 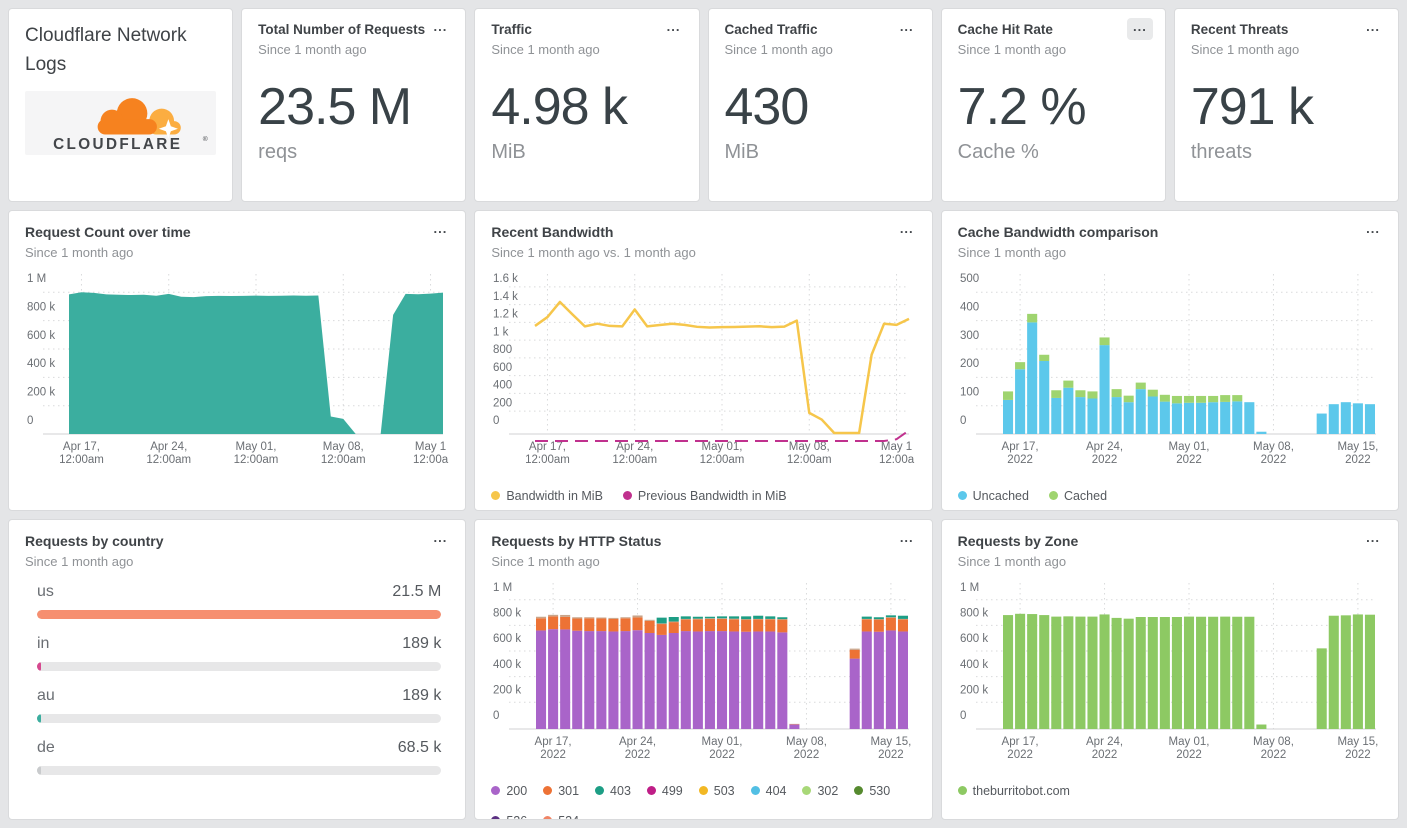 I want to click on legend-item-503: 503, so click(x=717, y=791).